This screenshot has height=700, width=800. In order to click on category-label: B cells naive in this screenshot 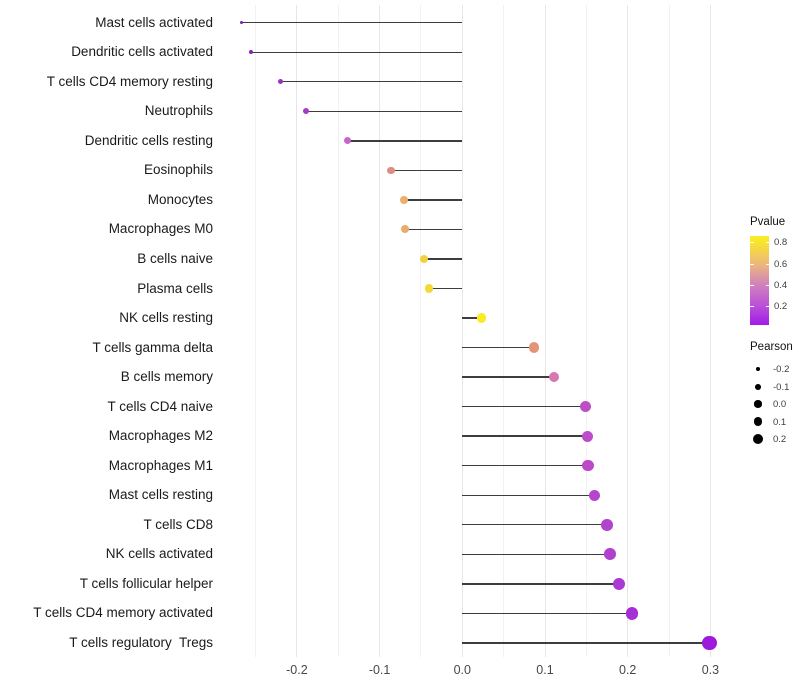, I will do `click(175, 258)`.